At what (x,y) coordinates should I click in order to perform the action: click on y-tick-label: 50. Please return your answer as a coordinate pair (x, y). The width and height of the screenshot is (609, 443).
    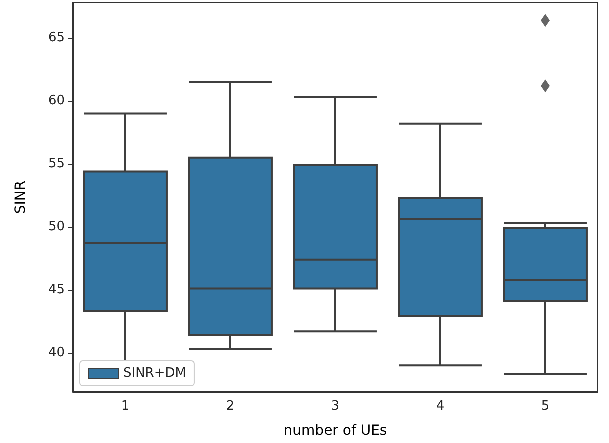
    Looking at the image, I should click on (56, 227).